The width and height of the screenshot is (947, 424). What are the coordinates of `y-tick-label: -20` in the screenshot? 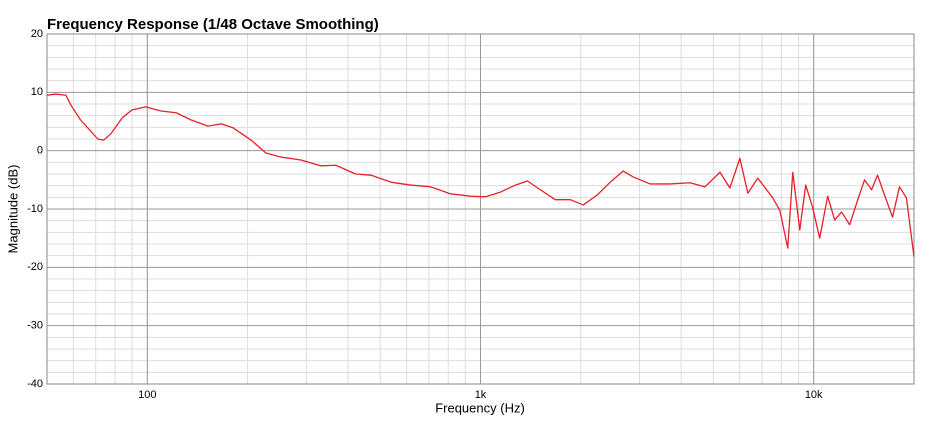 It's located at (35, 267).